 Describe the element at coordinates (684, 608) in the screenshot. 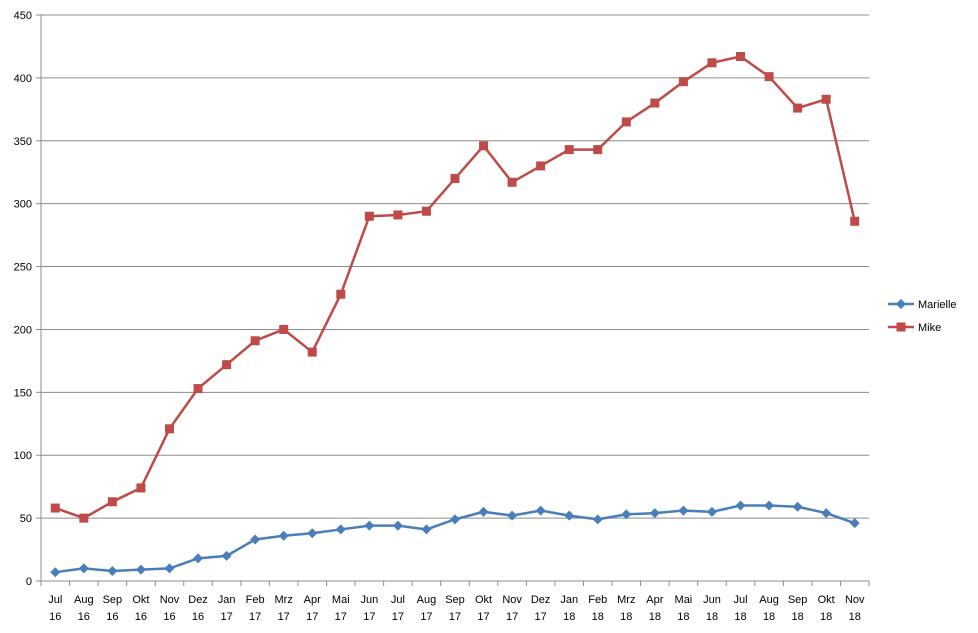

I see `x-tick-label: Mai 18` at that location.